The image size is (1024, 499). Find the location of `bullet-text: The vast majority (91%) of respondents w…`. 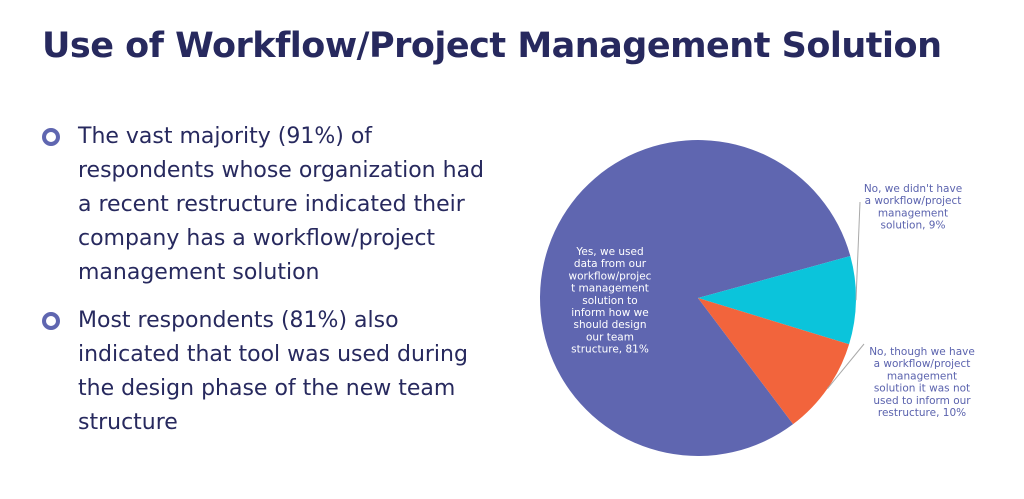

bullet-text: The vast majority (91%) of respondents w… is located at coordinates (281, 204).